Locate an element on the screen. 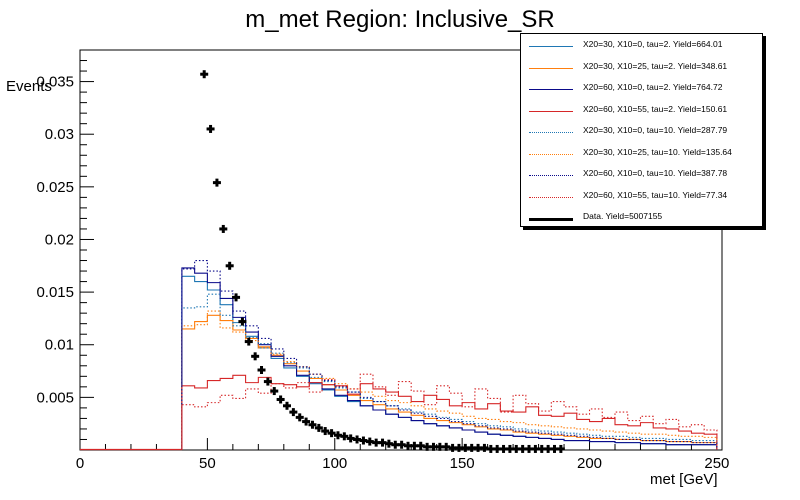 This screenshot has width=800, height=500. legend-label: X20=60, X10=0, tau=2. Yield=764.72 is located at coordinates (653, 87).